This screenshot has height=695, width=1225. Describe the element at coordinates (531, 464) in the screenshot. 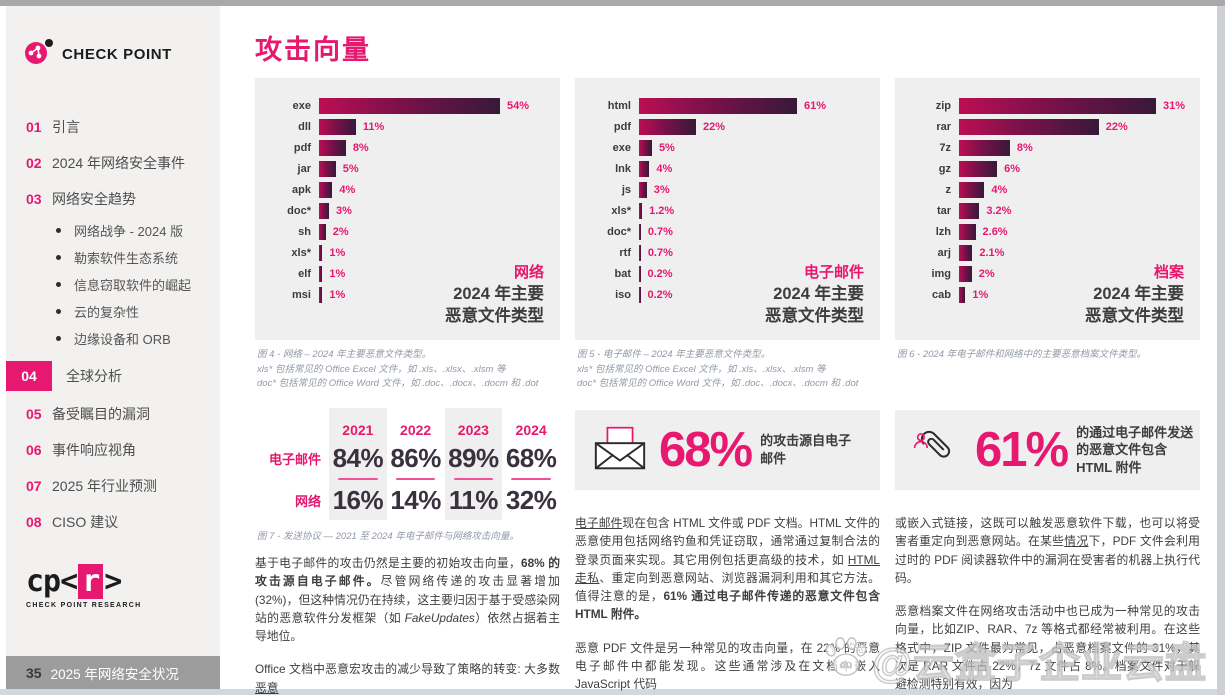

I see `protocol-table-column-2024: 2024 68% 32%` at that location.